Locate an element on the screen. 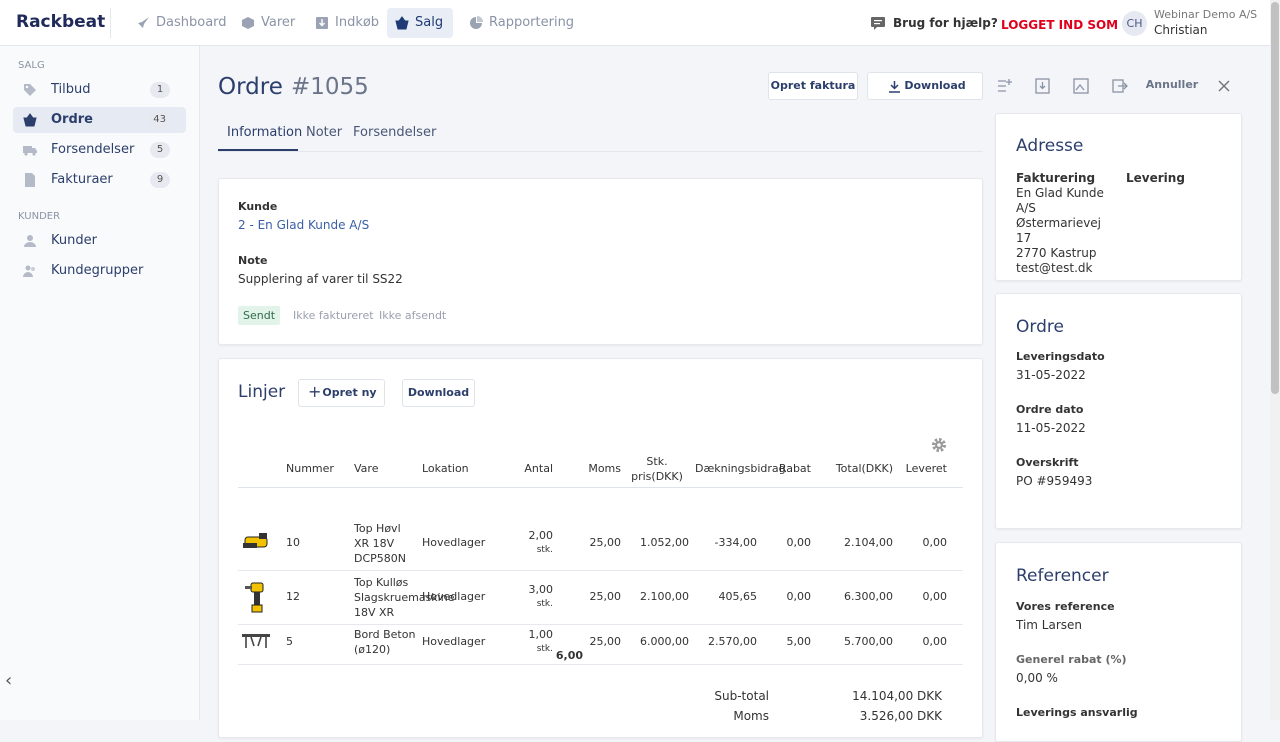  field-label: Generel rabat (%) is located at coordinates (1071, 659).